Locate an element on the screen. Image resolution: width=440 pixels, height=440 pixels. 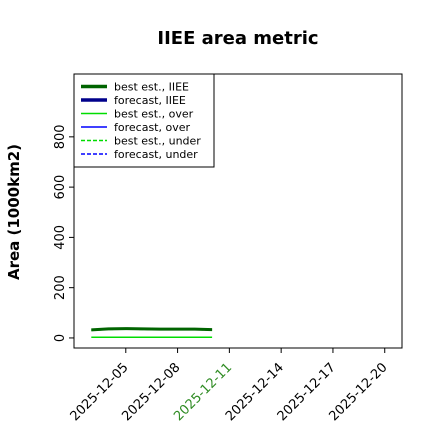
legend-entry: forecast, IIEE is located at coordinates (150, 100).